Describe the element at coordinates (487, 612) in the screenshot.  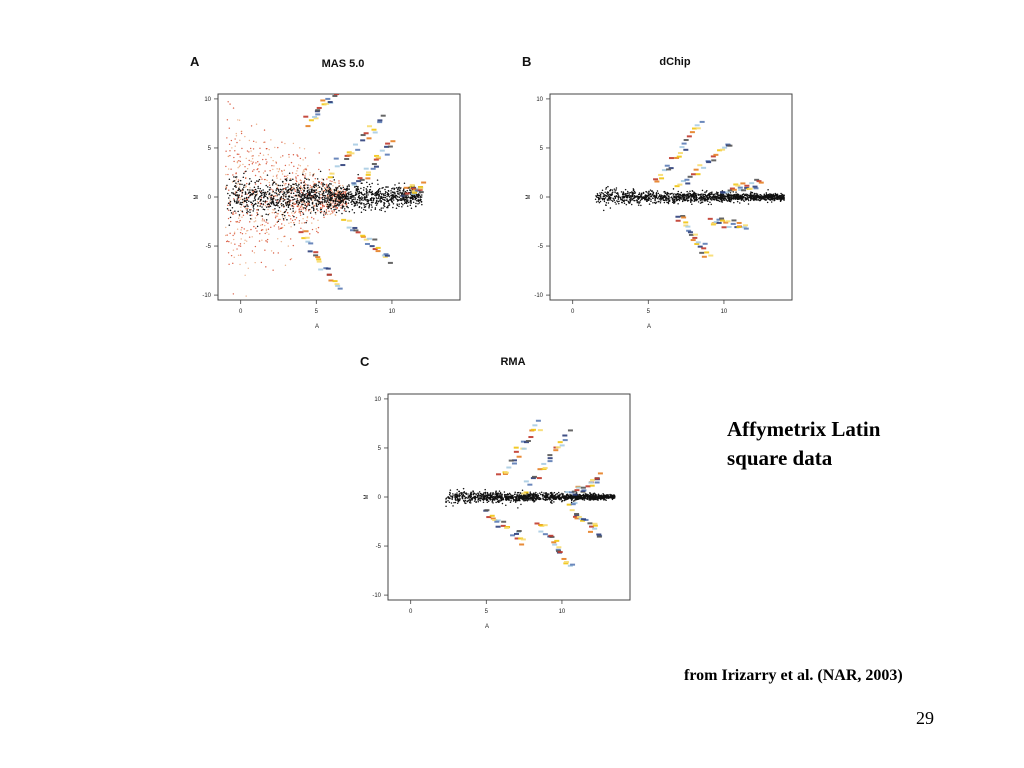
I see `x-tick-label: 5` at that location.